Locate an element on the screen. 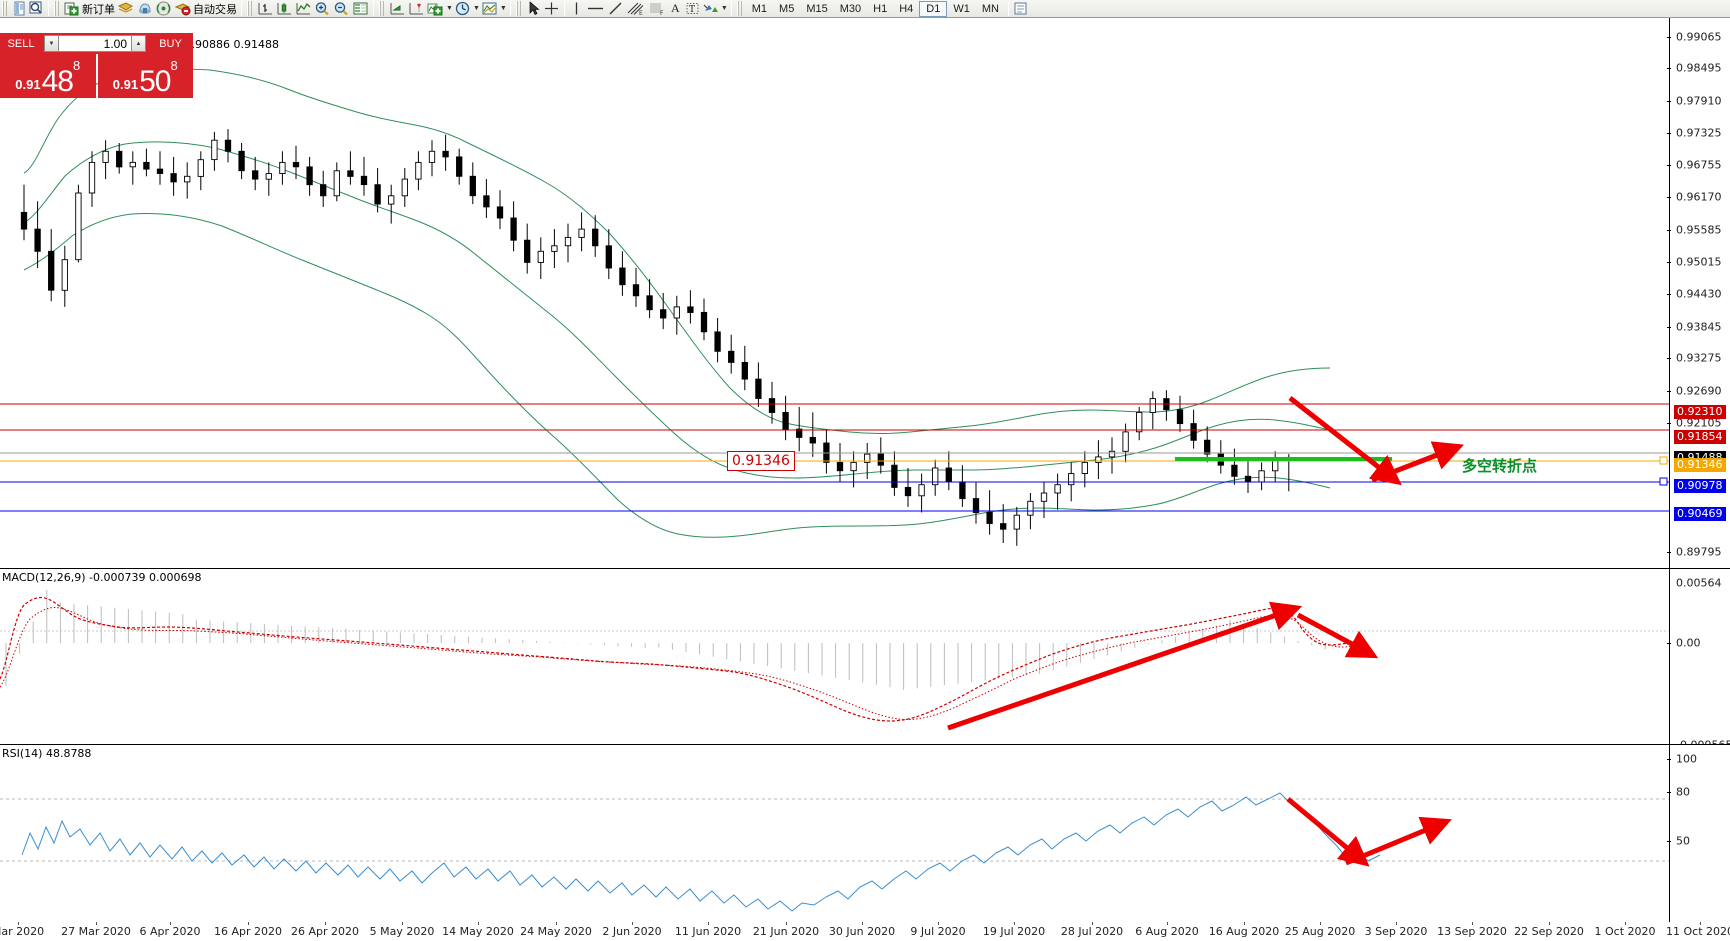  autotrading-label: 自动交易 is located at coordinates (215, 9).